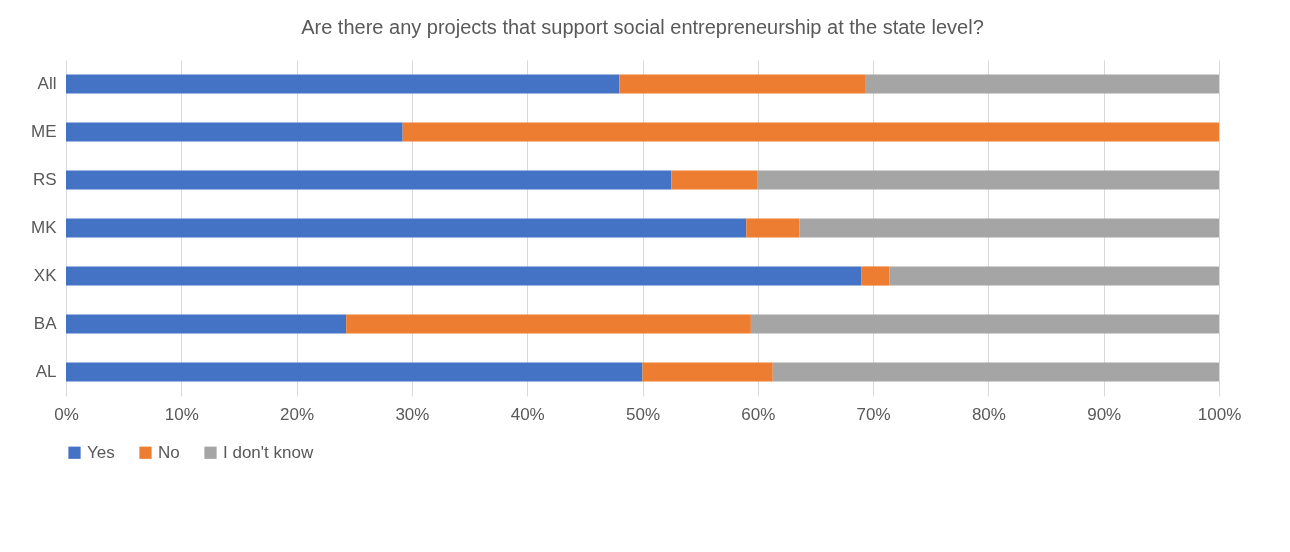  Describe the element at coordinates (46, 371) in the screenshot. I see `y-tick-label: AL` at that location.